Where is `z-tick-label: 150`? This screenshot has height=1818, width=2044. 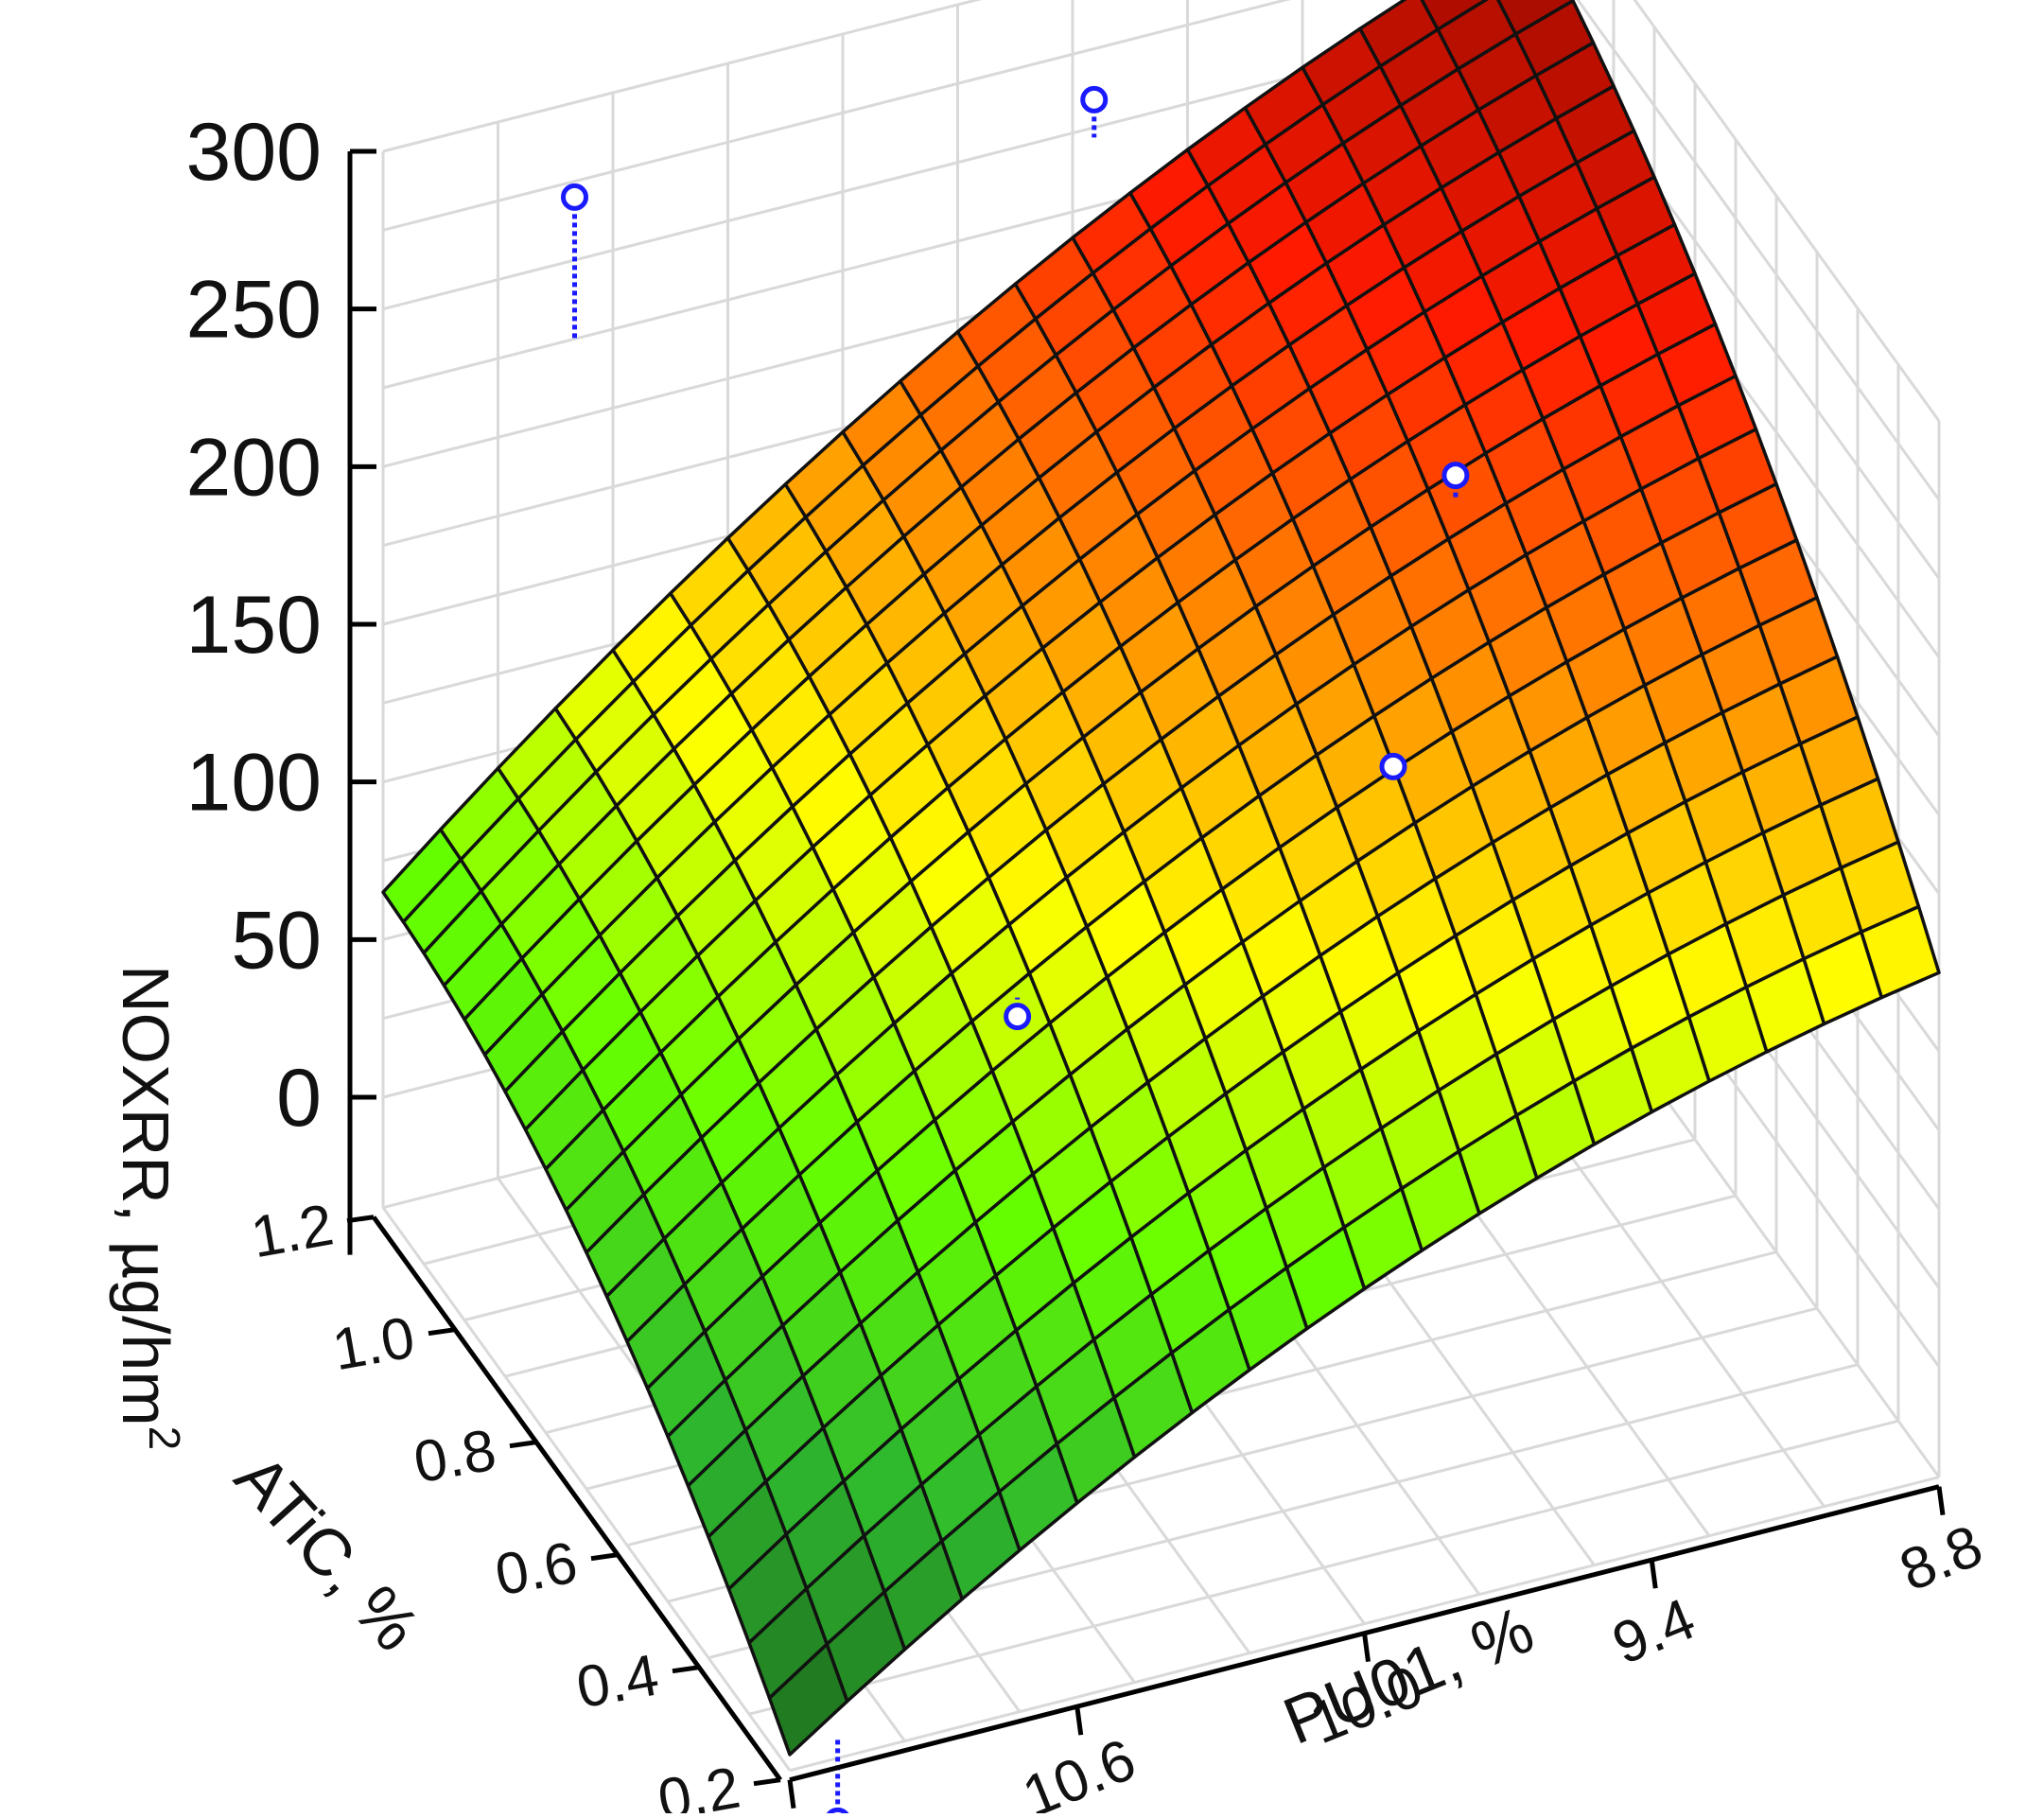 z-tick-label: 150 is located at coordinates (254, 625).